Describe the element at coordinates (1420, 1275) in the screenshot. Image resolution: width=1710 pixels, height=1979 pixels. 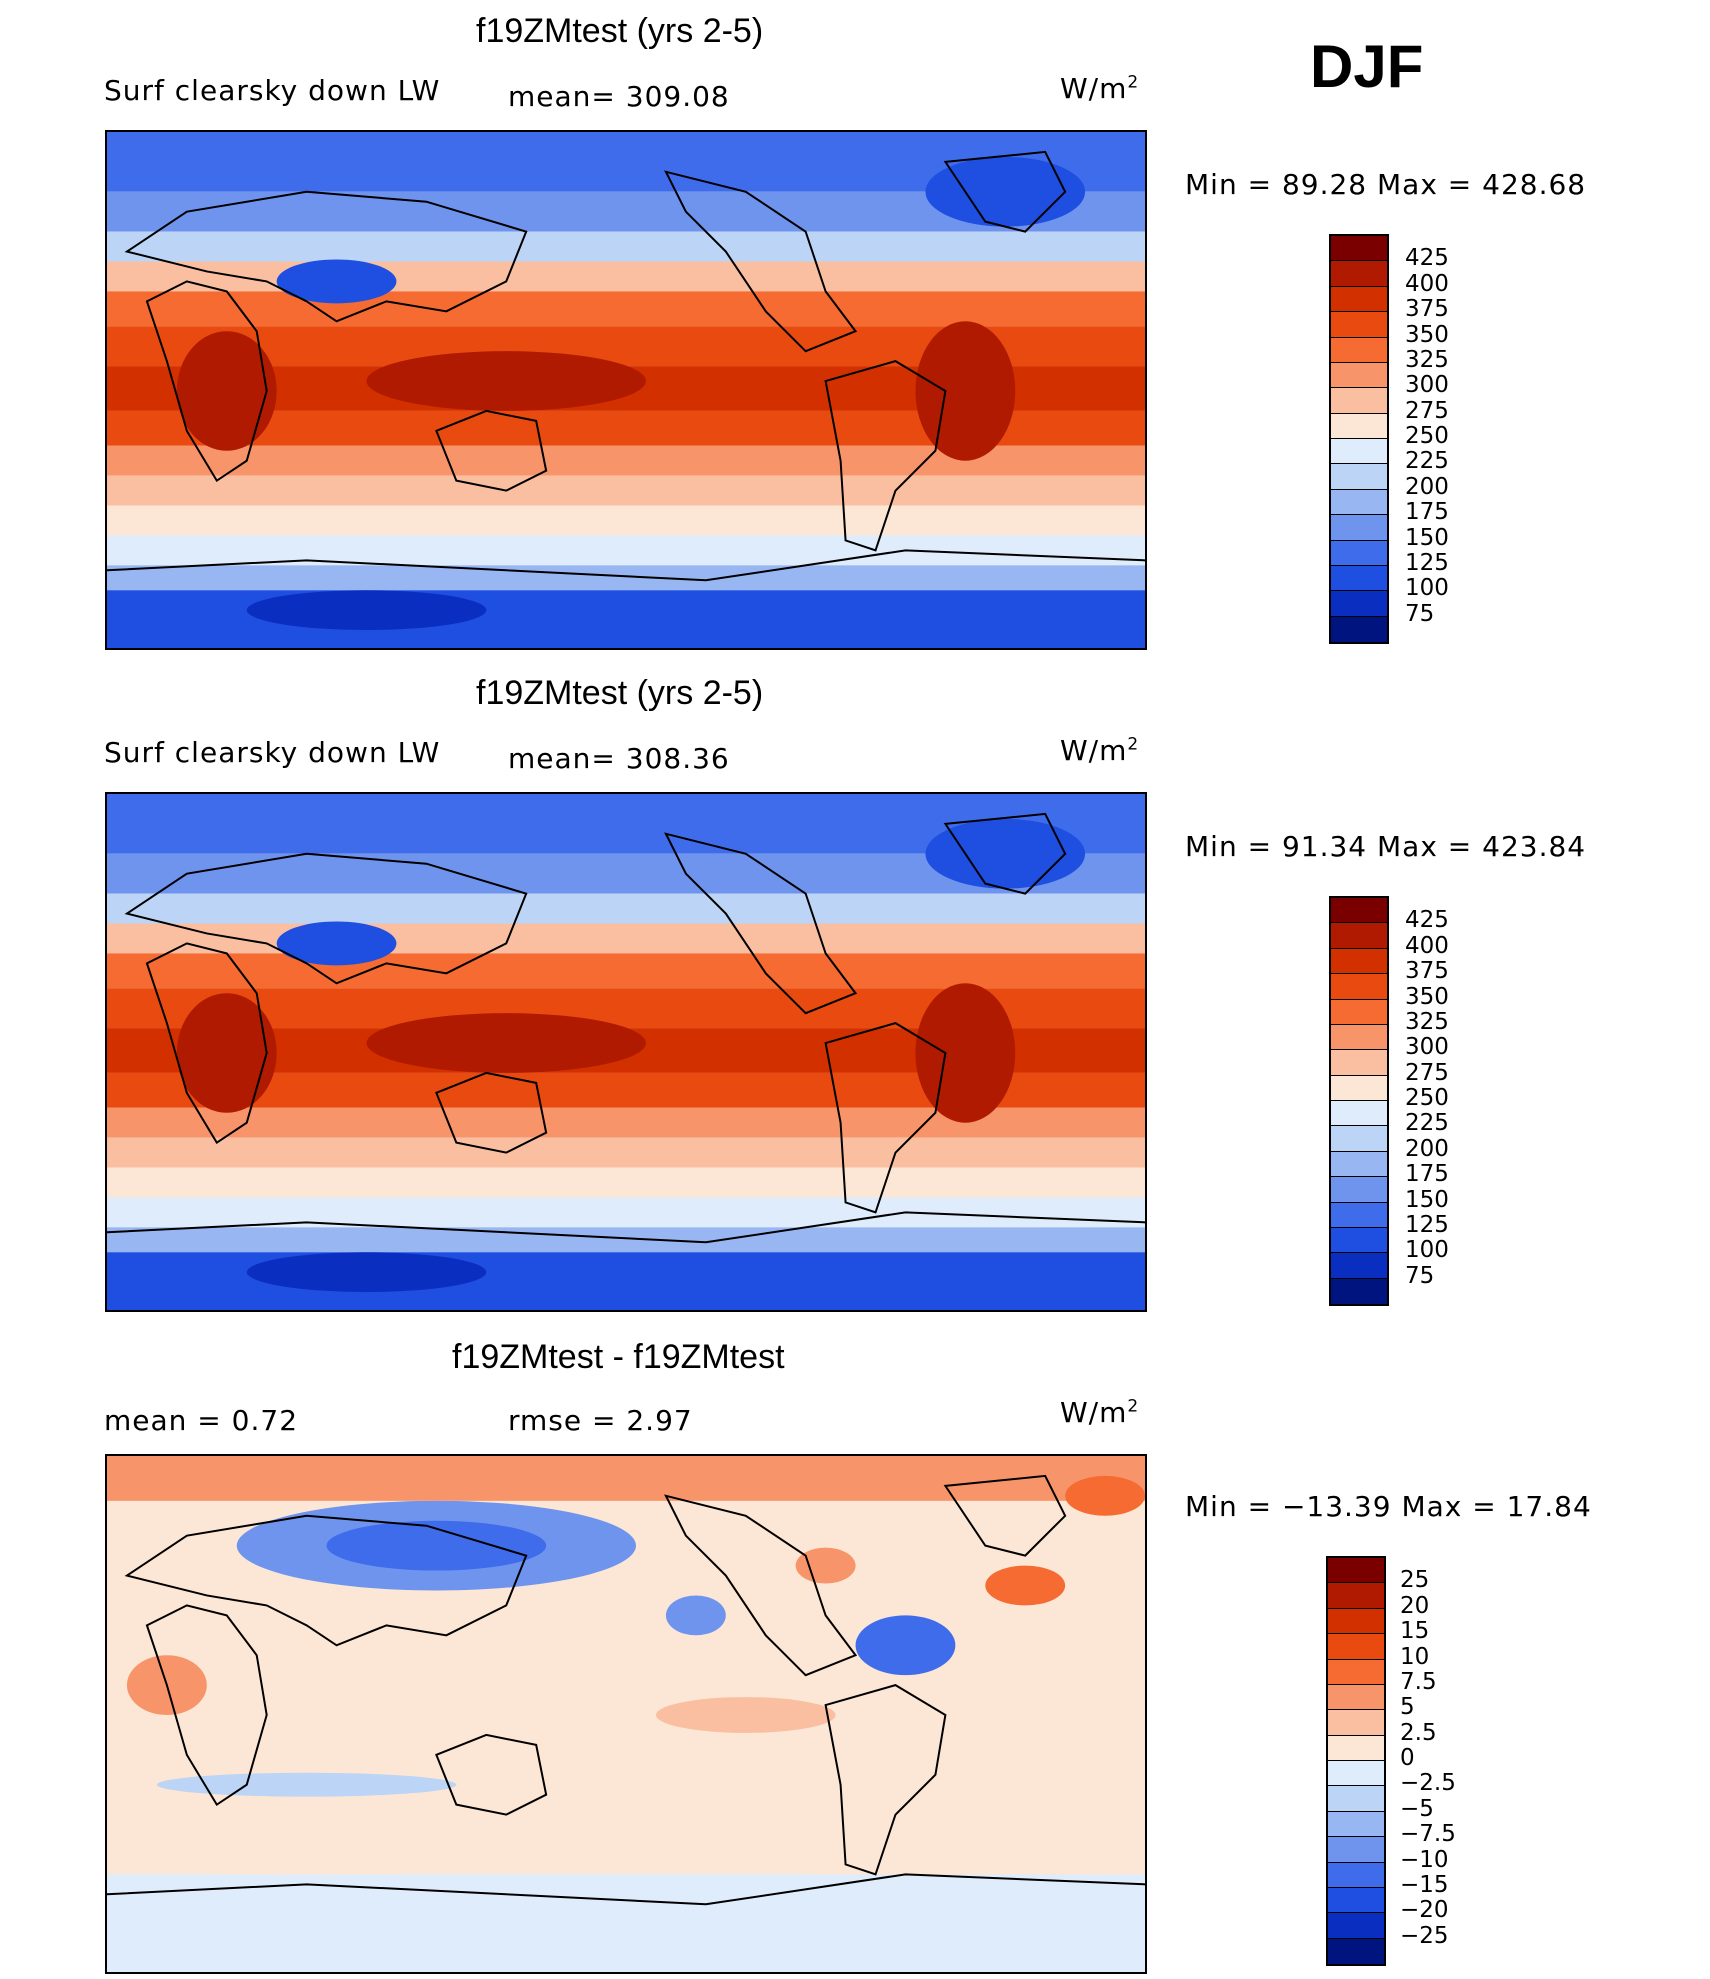
I see `colorbar-tick-label: 75` at that location.